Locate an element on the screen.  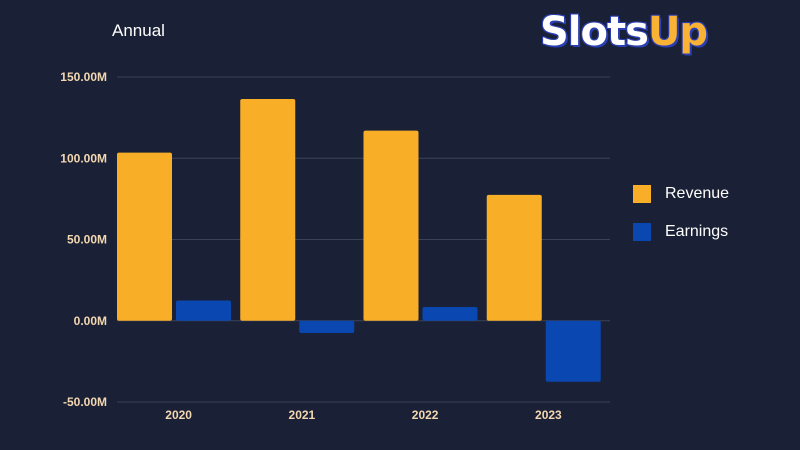
legend-item-earnings: Earnings is located at coordinates (681, 232).